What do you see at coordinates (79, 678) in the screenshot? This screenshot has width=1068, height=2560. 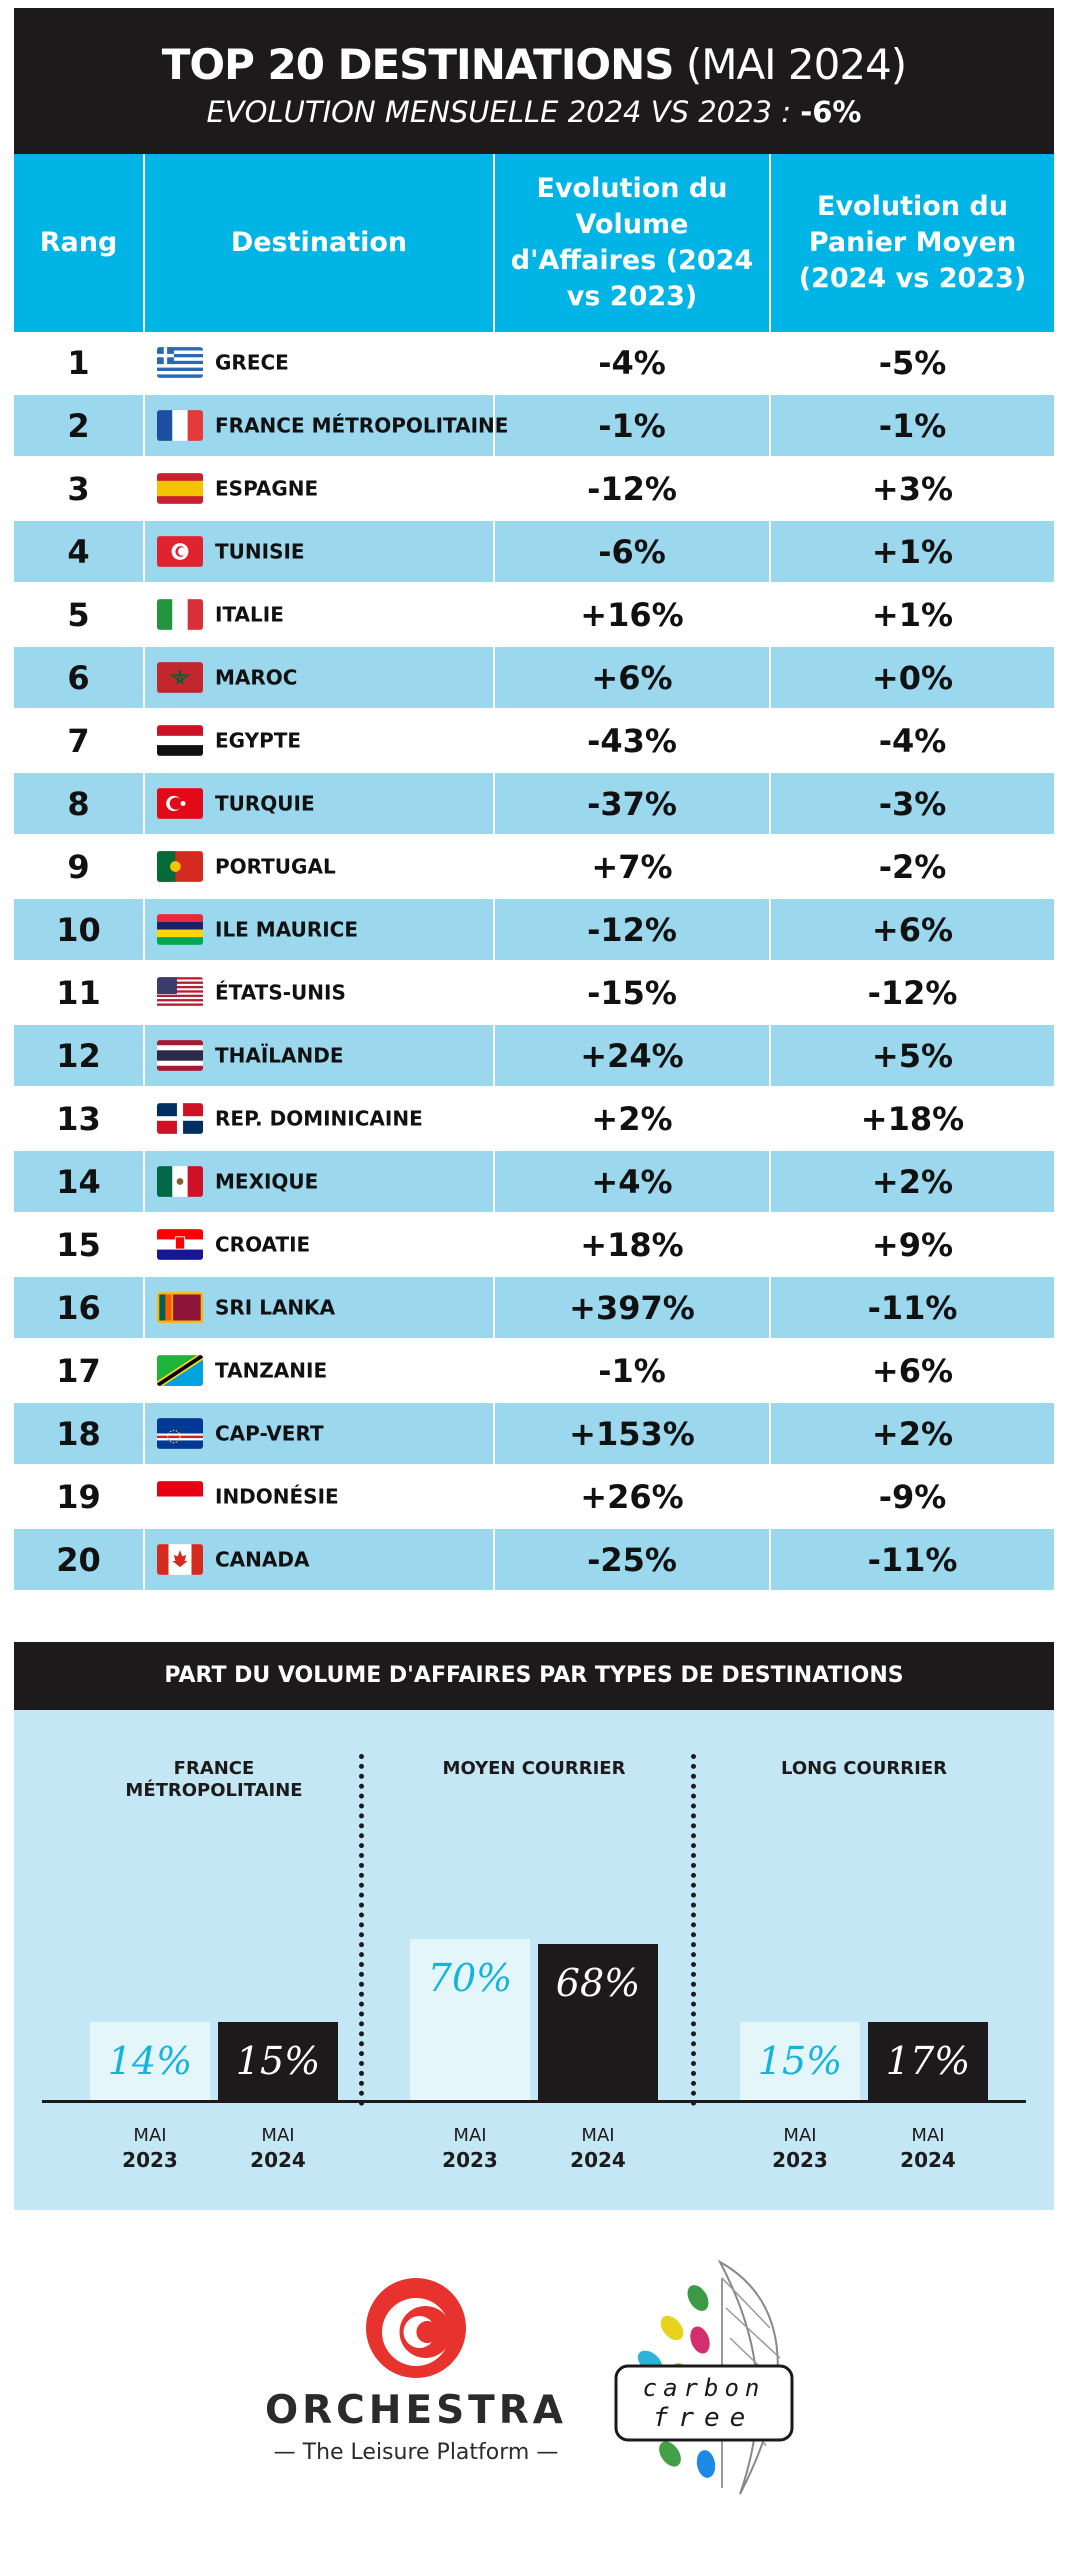 I see `rank-cell: 6` at bounding box center [79, 678].